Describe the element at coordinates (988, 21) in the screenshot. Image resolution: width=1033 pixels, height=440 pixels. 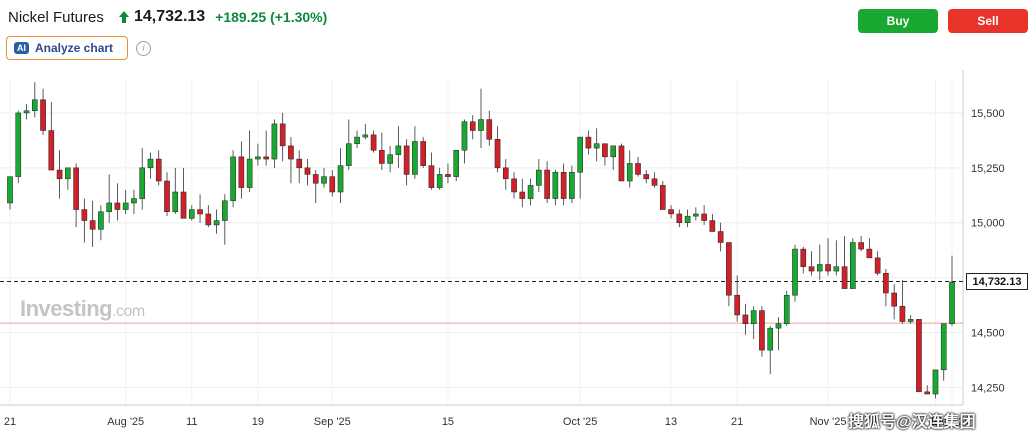
I see `sell-button: Sell` at that location.